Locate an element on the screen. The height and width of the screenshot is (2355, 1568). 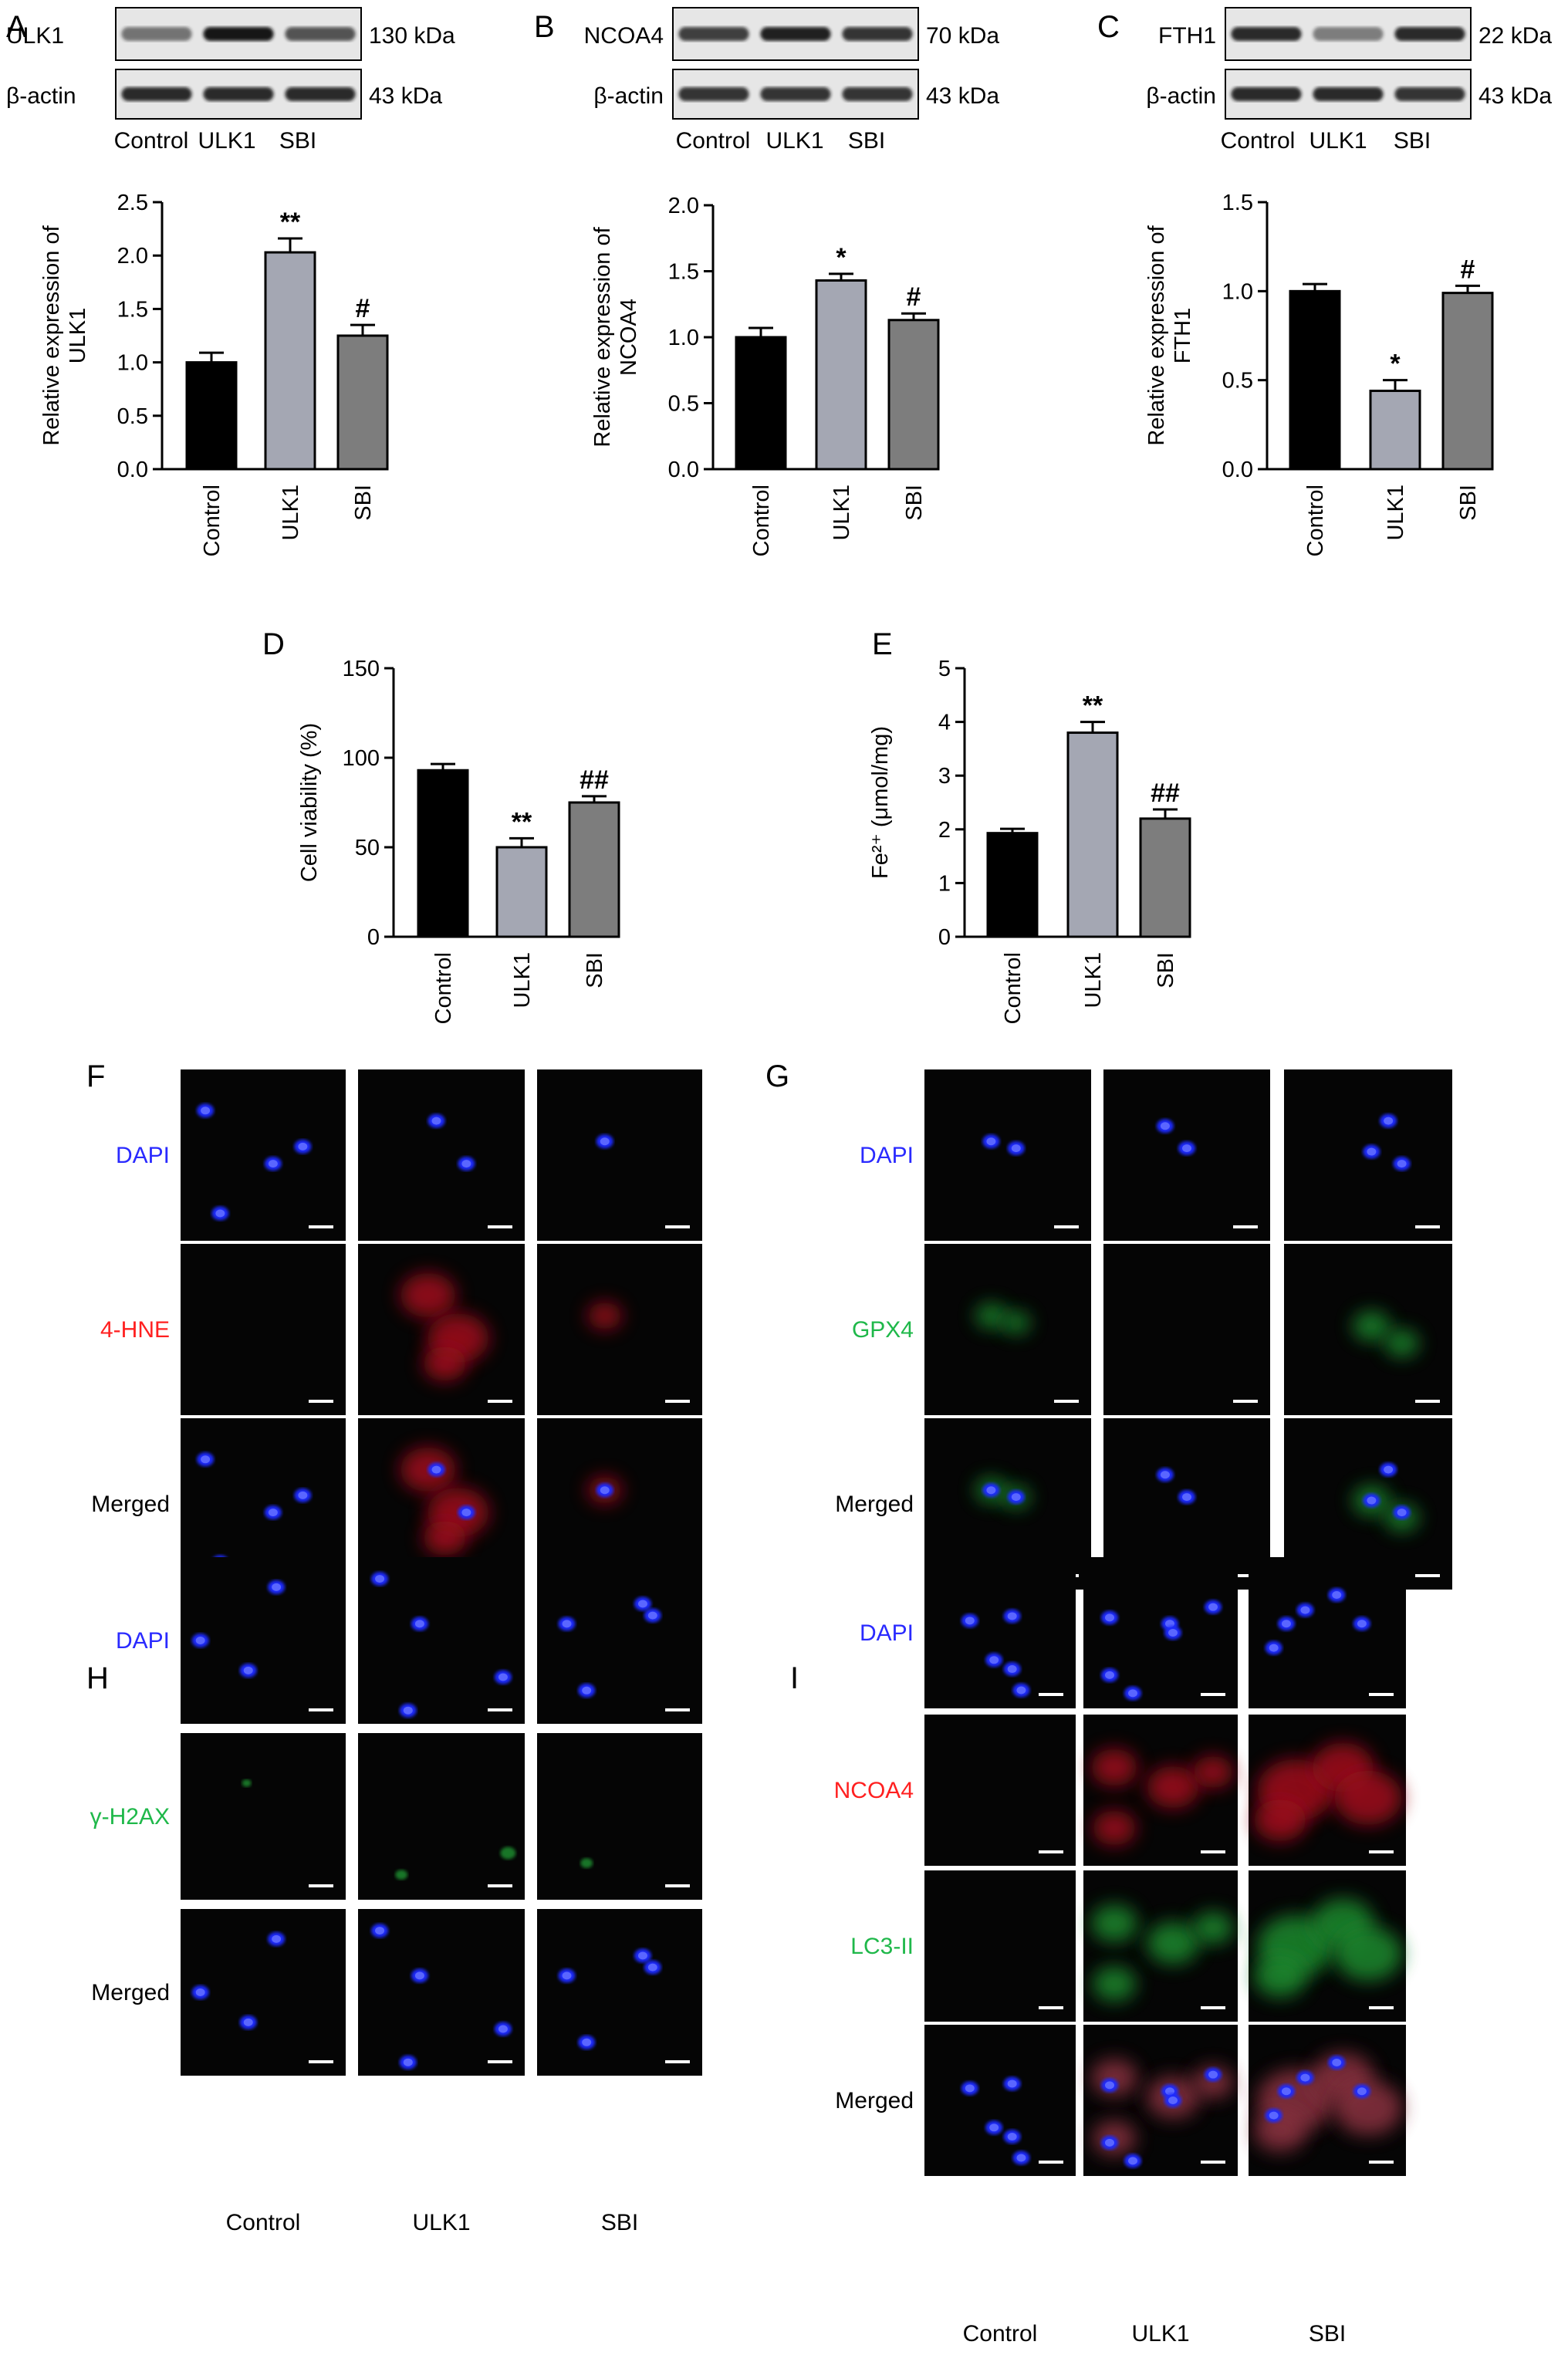
significance-mark: * is located at coordinates (1395, 364).